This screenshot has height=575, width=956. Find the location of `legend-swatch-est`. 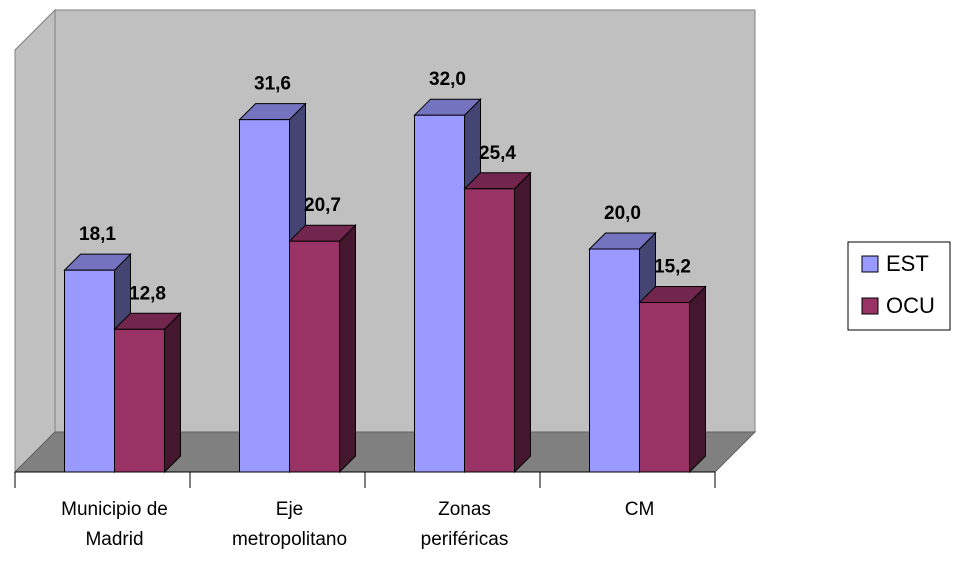

legend-swatch-est is located at coordinates (870, 264).